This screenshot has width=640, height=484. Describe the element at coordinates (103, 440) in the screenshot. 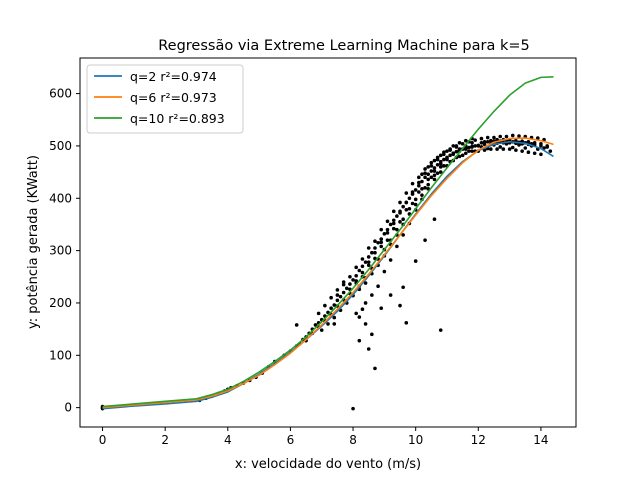

I see `x-tick-label: 0` at that location.